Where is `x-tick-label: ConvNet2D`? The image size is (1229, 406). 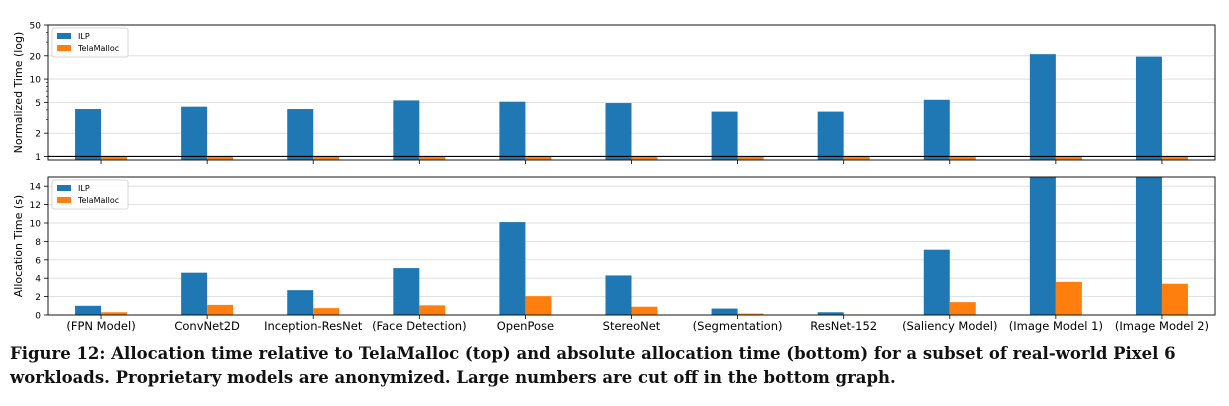 x-tick-label: ConvNet2D is located at coordinates (207, 326).